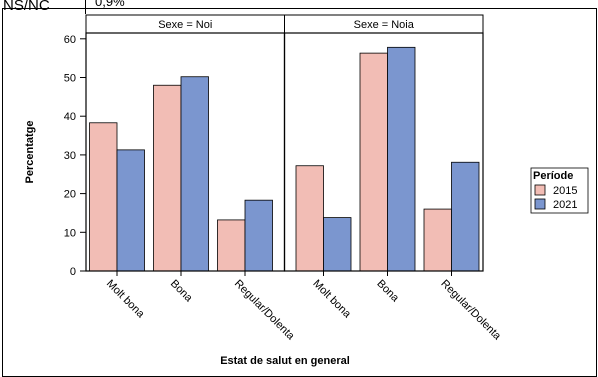 The height and width of the screenshot is (377, 598). What do you see at coordinates (70, 195) in the screenshot?
I see `y-tick-label: 20` at bounding box center [70, 195].